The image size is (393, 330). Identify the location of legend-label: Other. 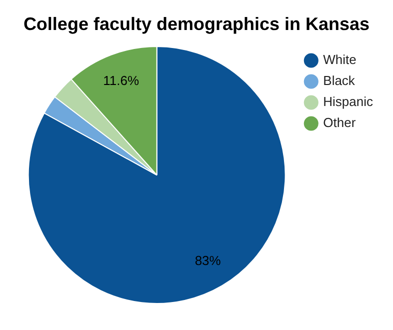
(339, 122).